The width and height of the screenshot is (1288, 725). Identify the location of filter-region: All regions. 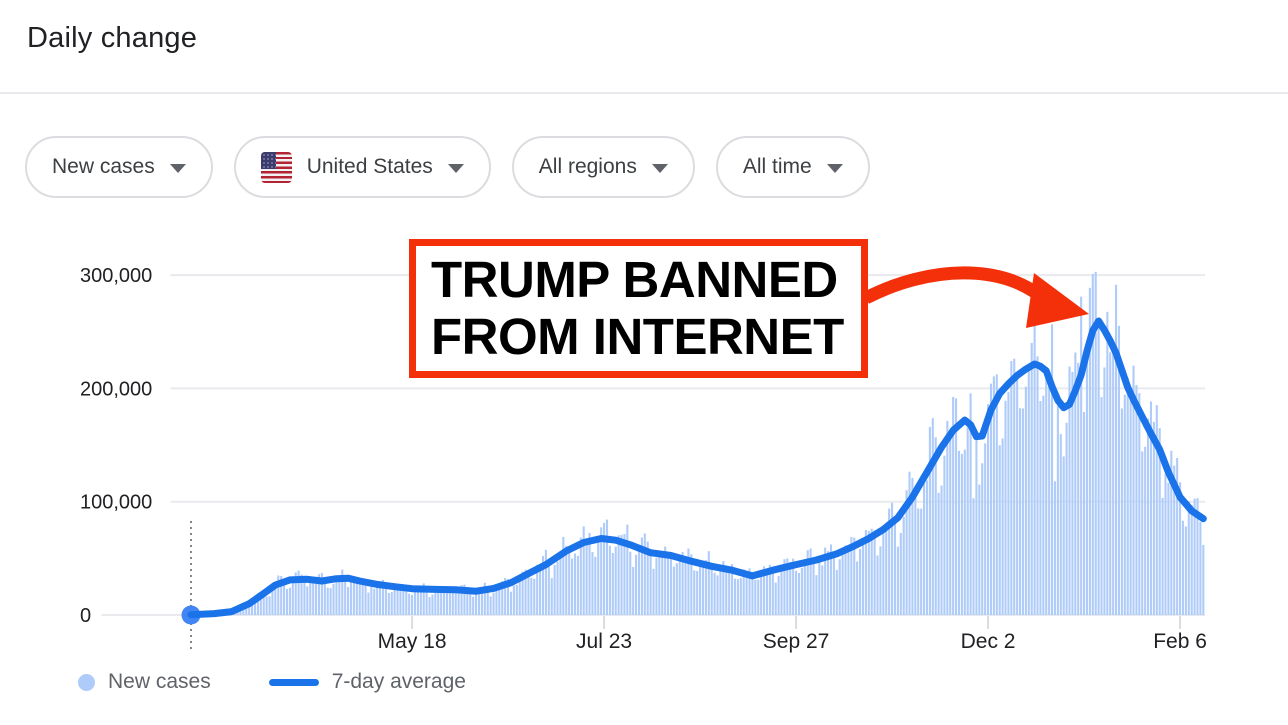
(603, 167).